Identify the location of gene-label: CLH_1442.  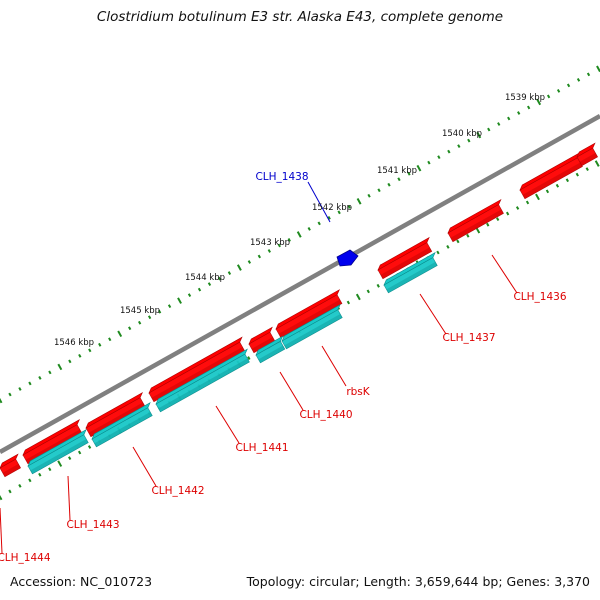
(177, 491).